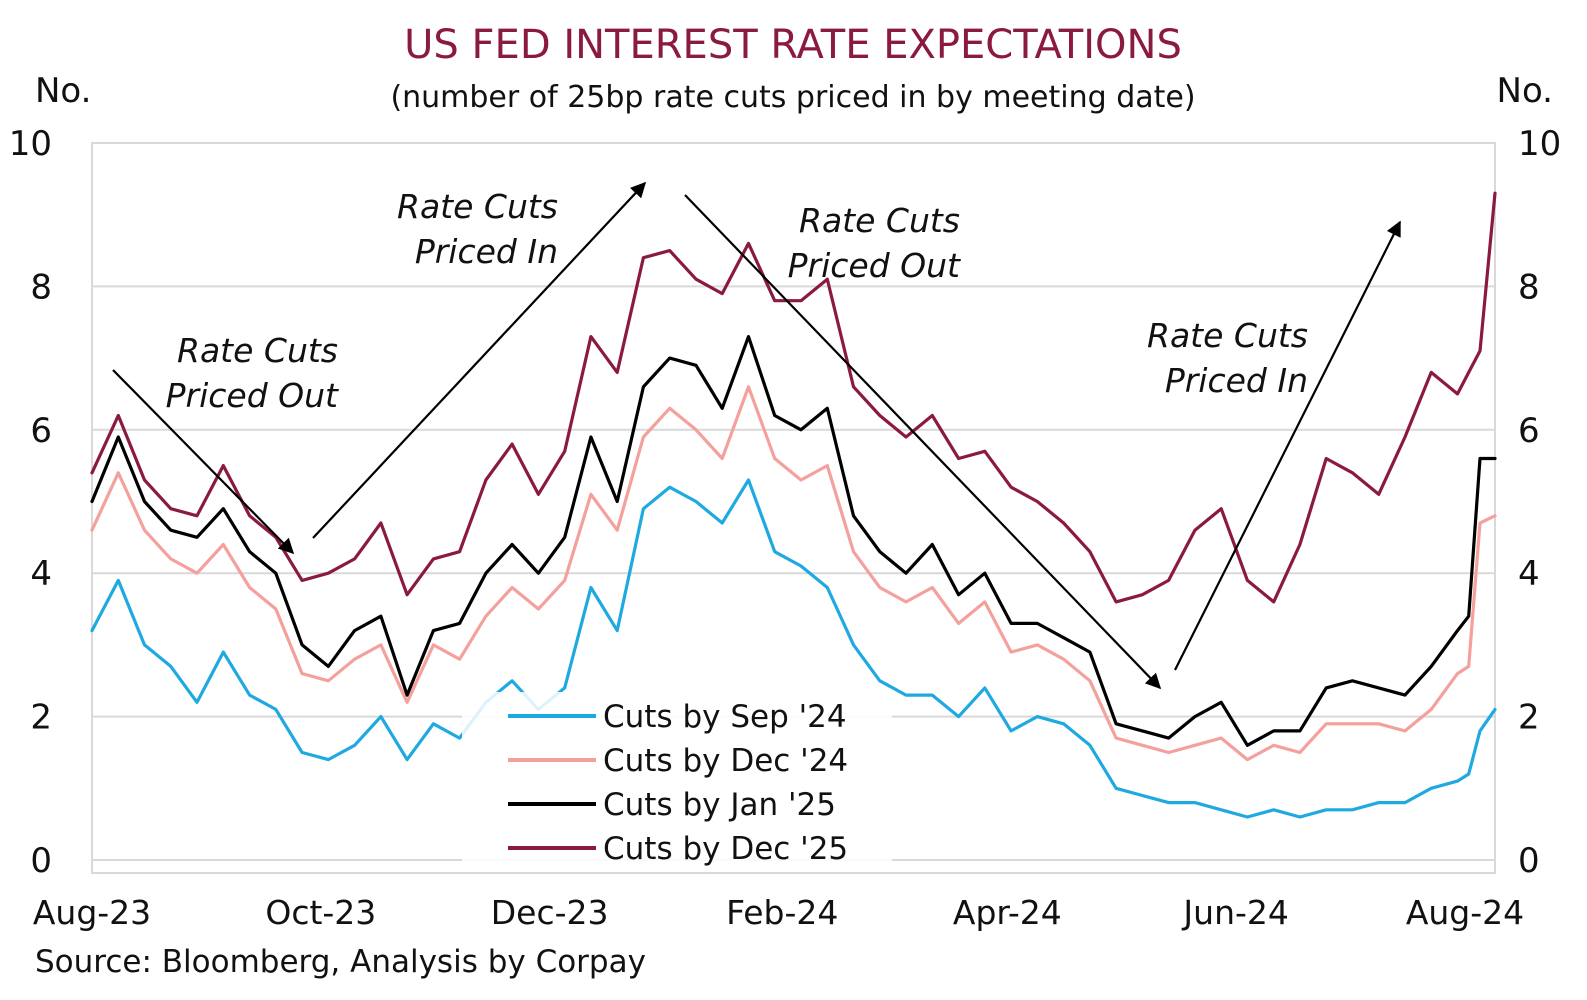  What do you see at coordinates (874, 265) in the screenshot?
I see `annotation-priced-out-2-line2: Priced Out` at bounding box center [874, 265].